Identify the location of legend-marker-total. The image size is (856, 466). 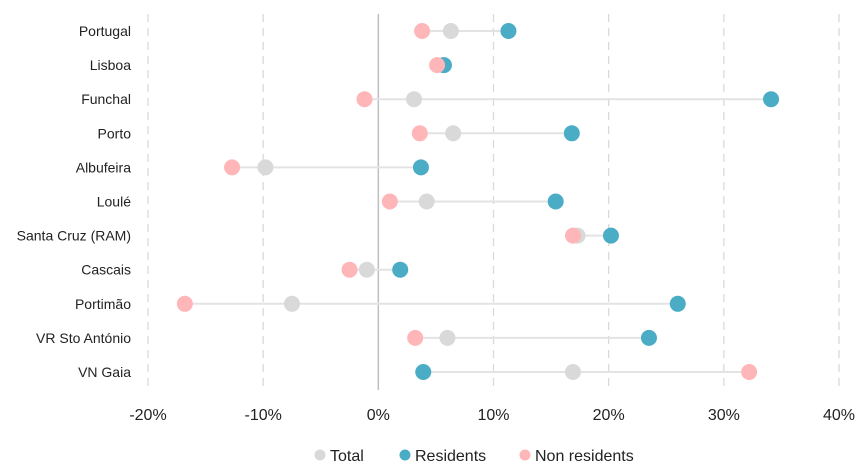
(320, 455).